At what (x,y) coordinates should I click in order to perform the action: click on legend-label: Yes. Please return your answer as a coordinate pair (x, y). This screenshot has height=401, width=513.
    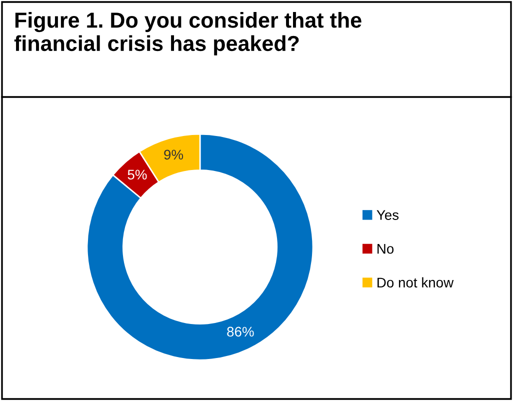
    Looking at the image, I should click on (387, 215).